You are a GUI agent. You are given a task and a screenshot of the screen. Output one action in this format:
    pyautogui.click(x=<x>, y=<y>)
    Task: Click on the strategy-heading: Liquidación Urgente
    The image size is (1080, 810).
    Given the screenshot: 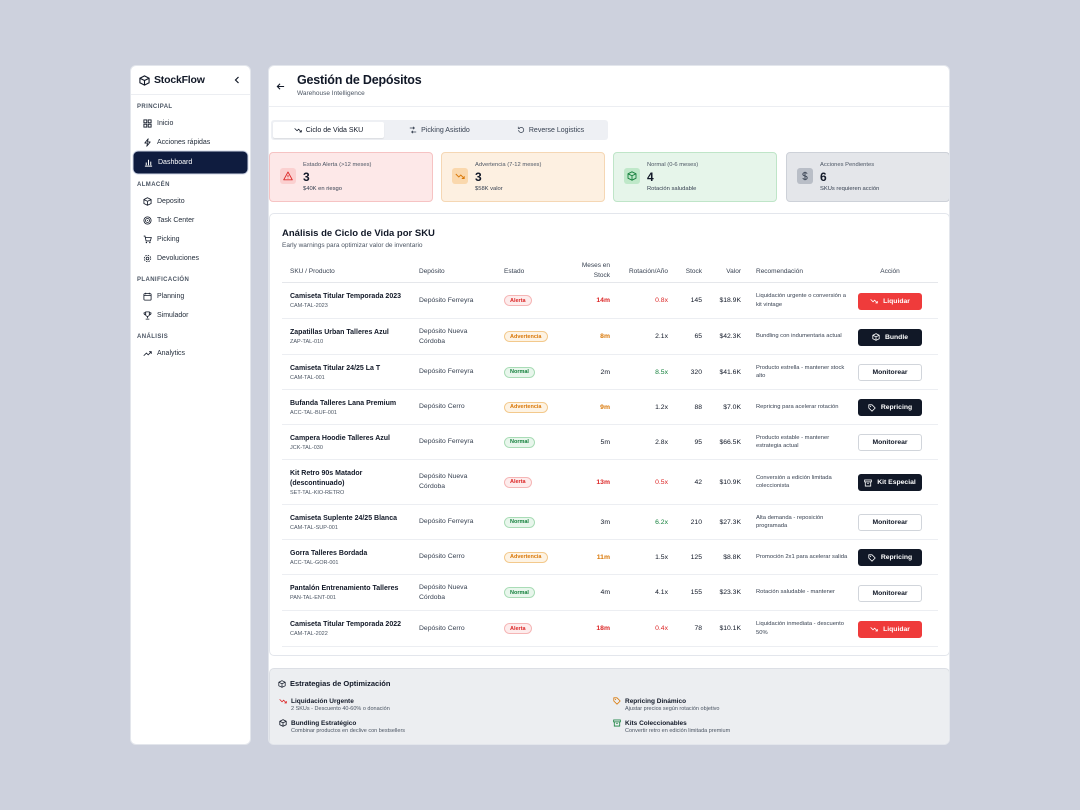 What is the action you would take?
    pyautogui.click(x=334, y=701)
    